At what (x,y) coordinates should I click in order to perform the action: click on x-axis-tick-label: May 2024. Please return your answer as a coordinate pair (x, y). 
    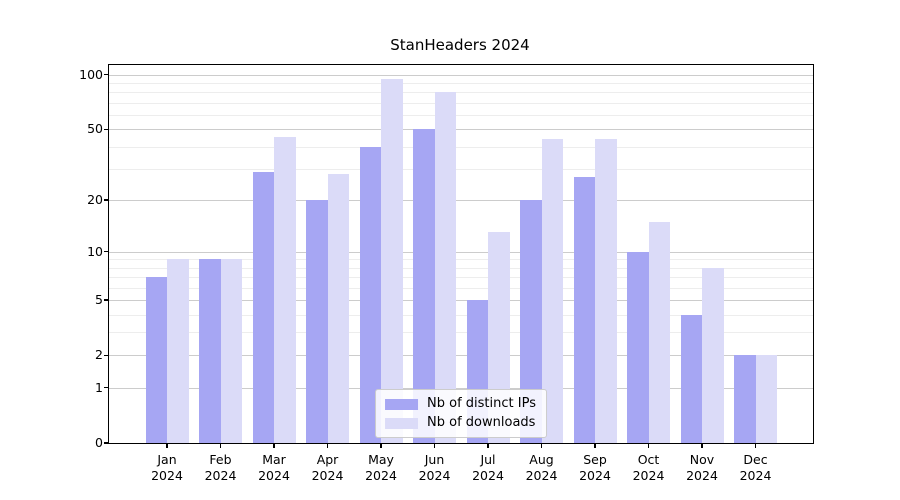
    Looking at the image, I should click on (381, 467).